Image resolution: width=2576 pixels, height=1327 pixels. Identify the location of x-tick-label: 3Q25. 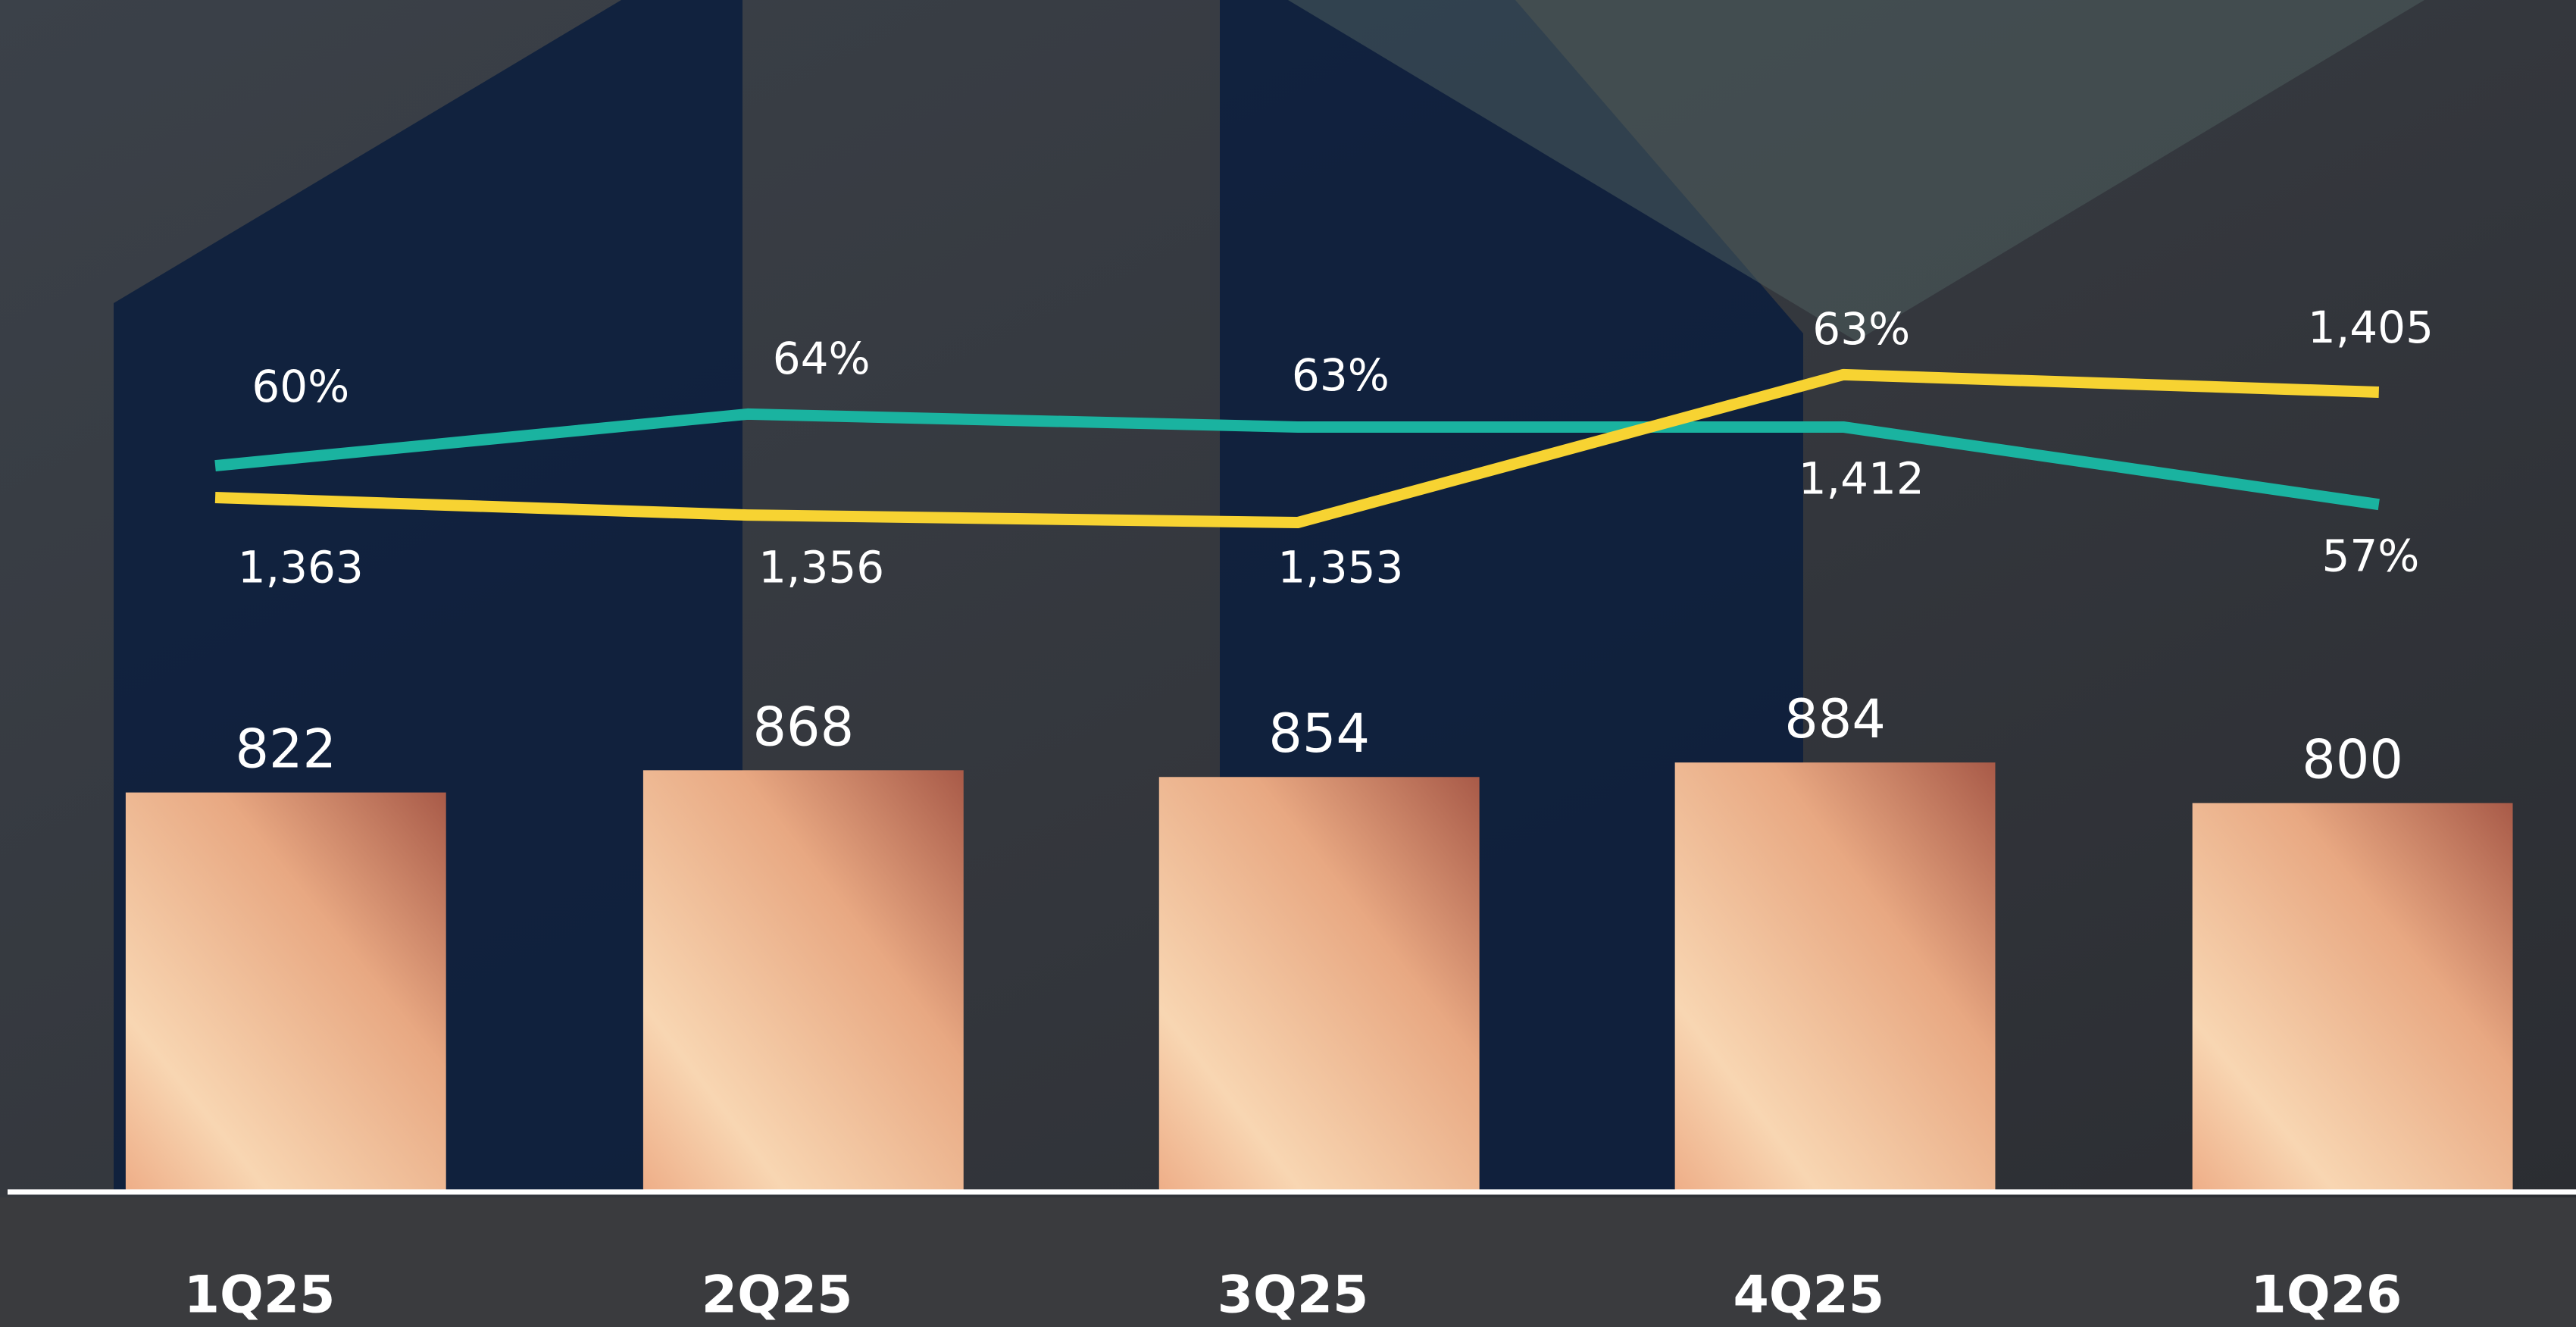
(1293, 1295).